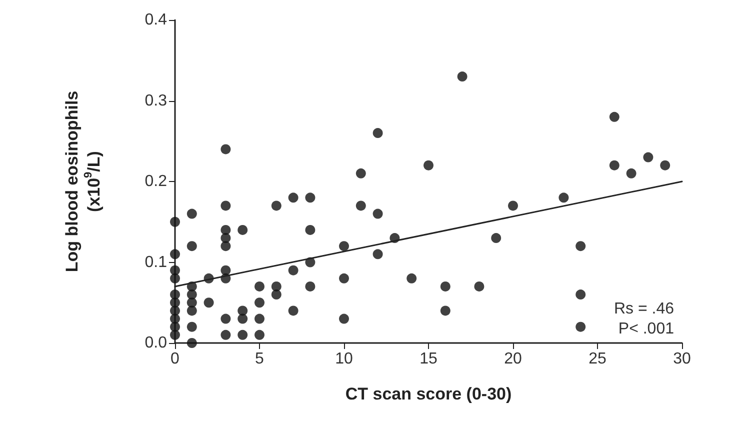  I want to click on x-tick-label: 10, so click(344, 359).